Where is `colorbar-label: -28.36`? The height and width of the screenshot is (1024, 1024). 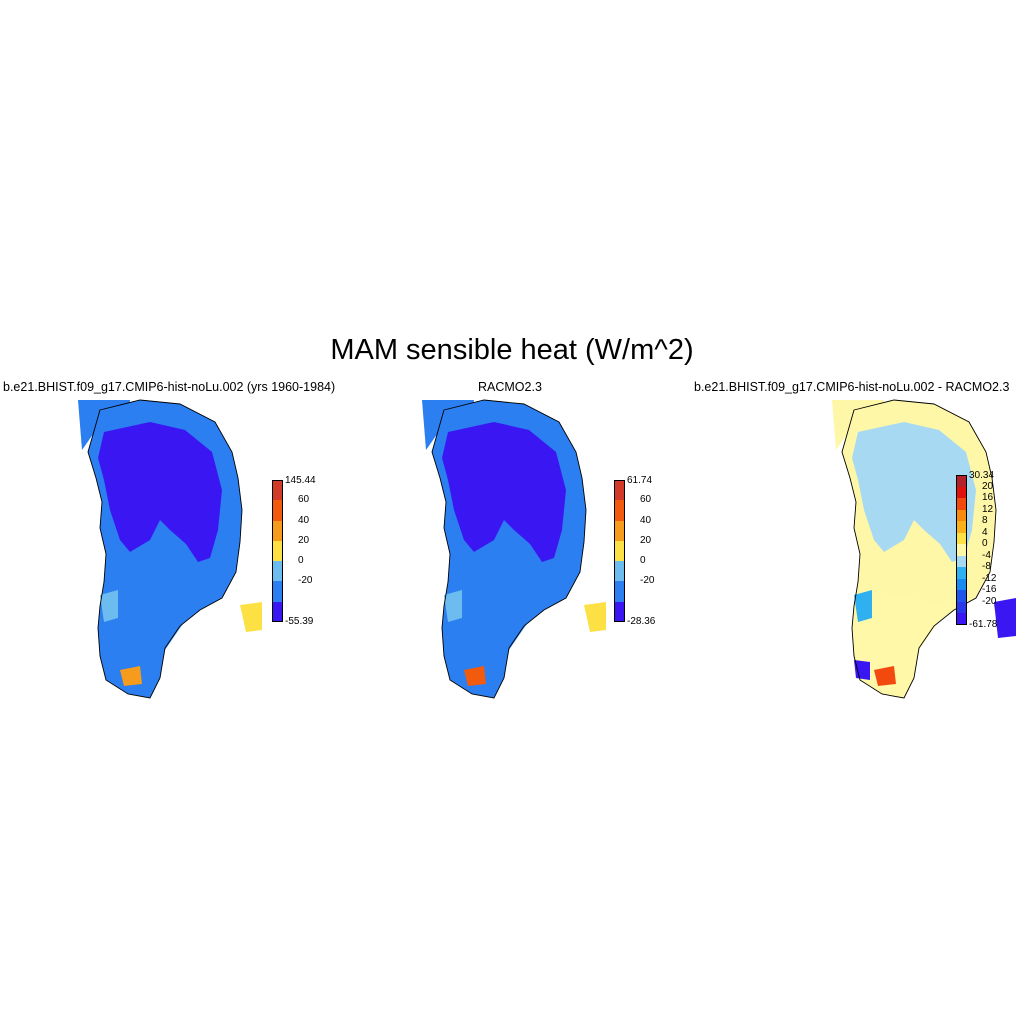
colorbar-label: -28.36 is located at coordinates (641, 621).